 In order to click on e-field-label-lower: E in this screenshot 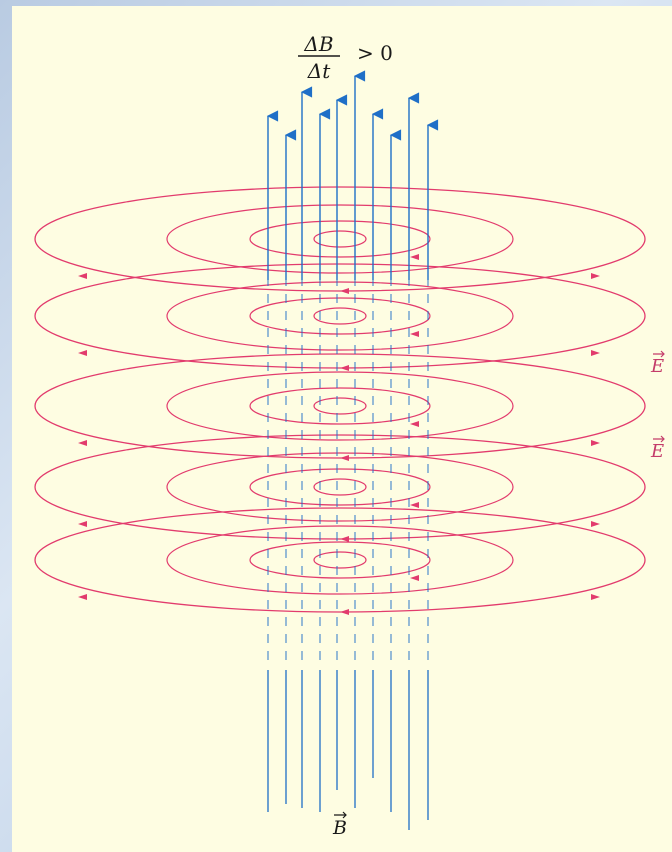, I will do `click(657, 448)`.